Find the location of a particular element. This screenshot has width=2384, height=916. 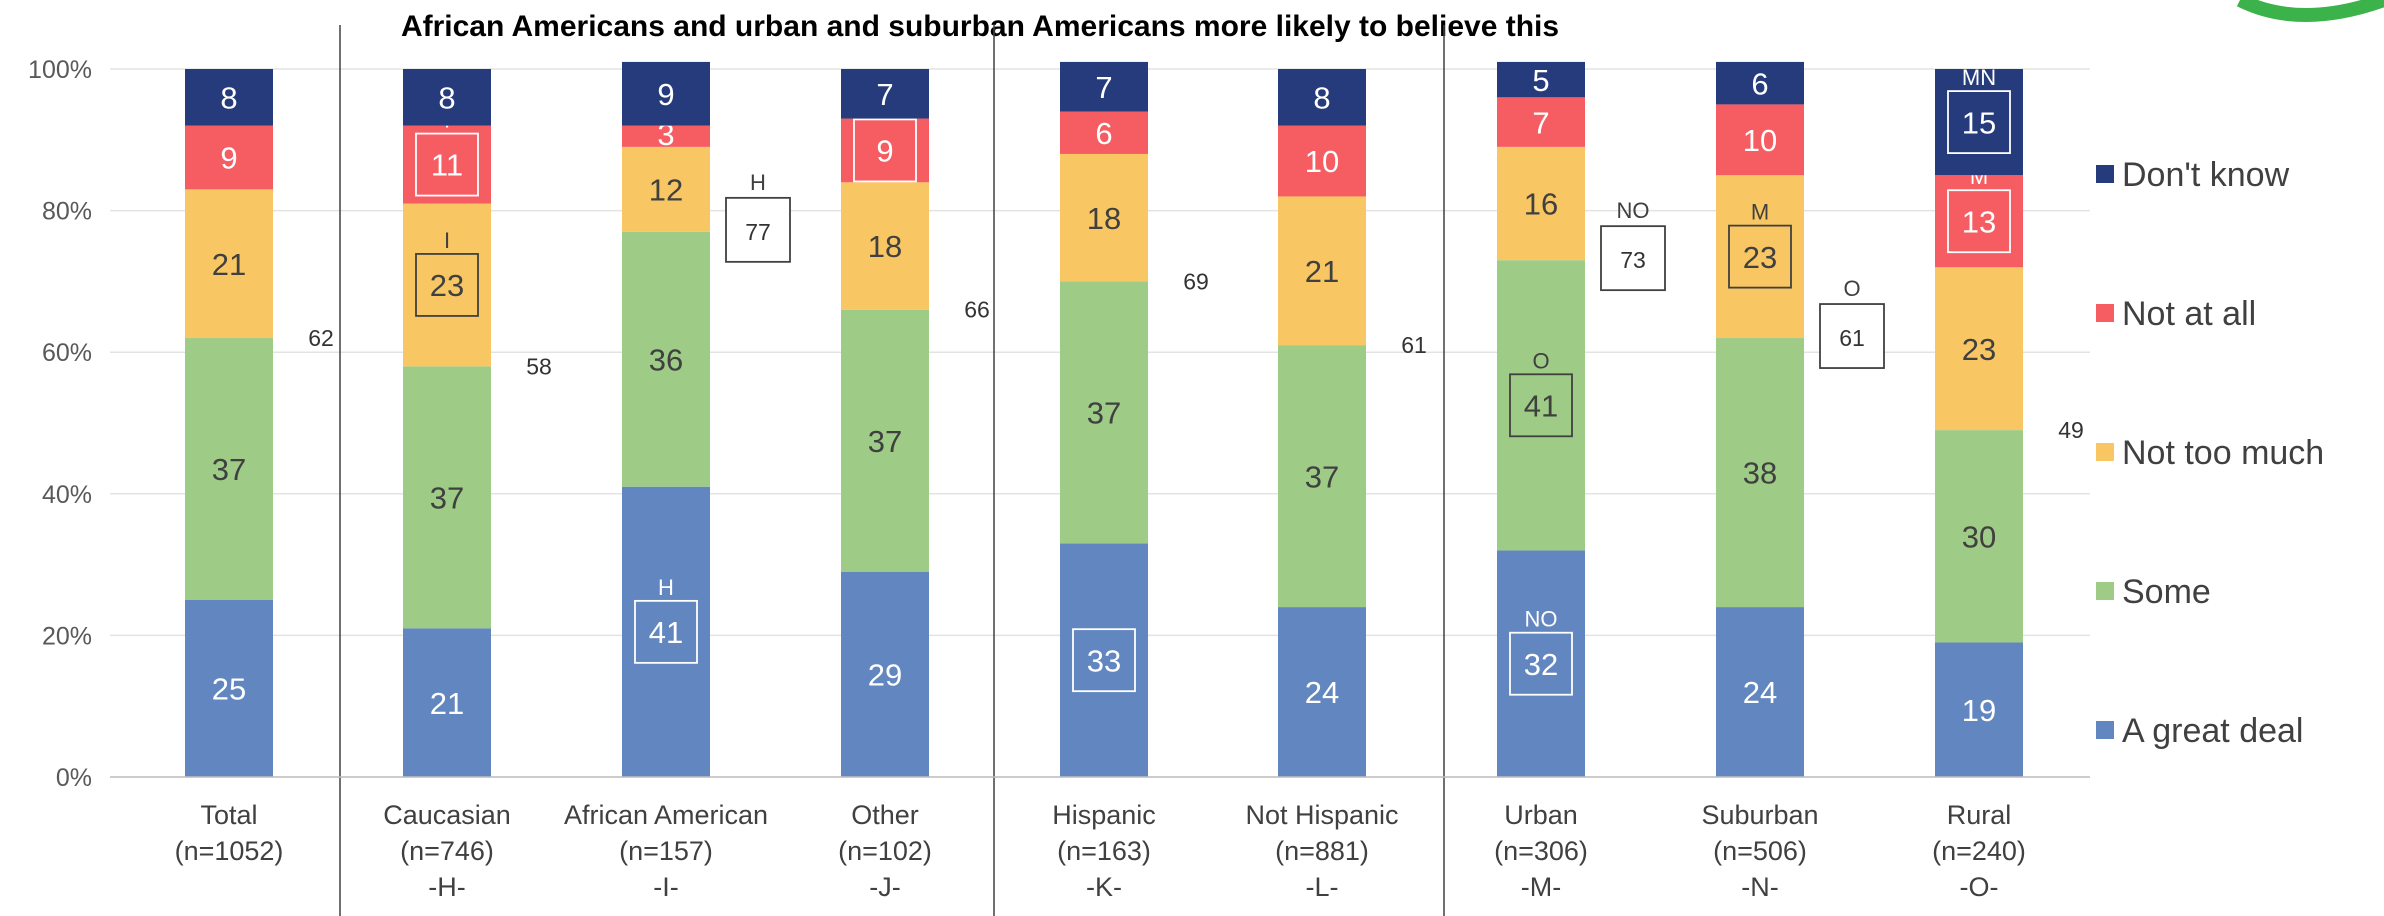

y-tick-label: 40% is located at coordinates (67, 495).